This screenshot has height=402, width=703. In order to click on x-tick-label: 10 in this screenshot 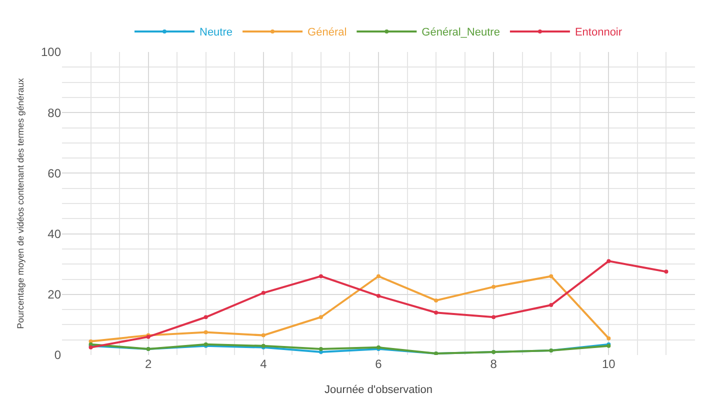, I will do `click(609, 364)`.